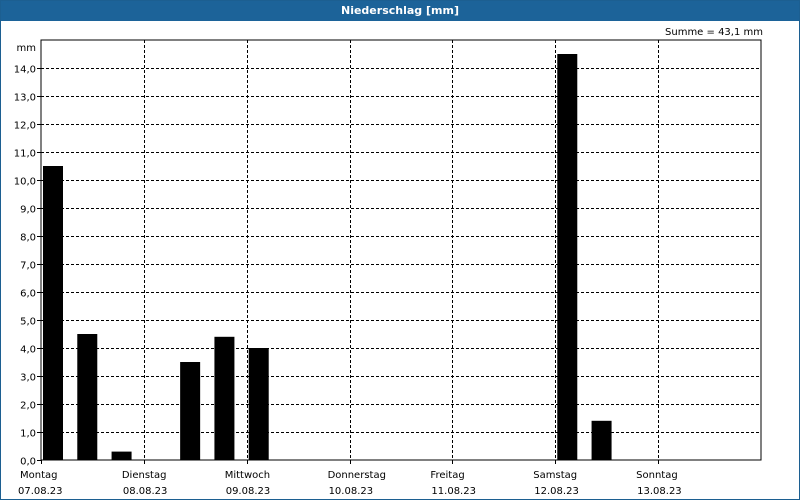 This screenshot has height=500, width=800. What do you see at coordinates (28, 434) in the screenshot?
I see `y-tick-label: 1,0` at bounding box center [28, 434].